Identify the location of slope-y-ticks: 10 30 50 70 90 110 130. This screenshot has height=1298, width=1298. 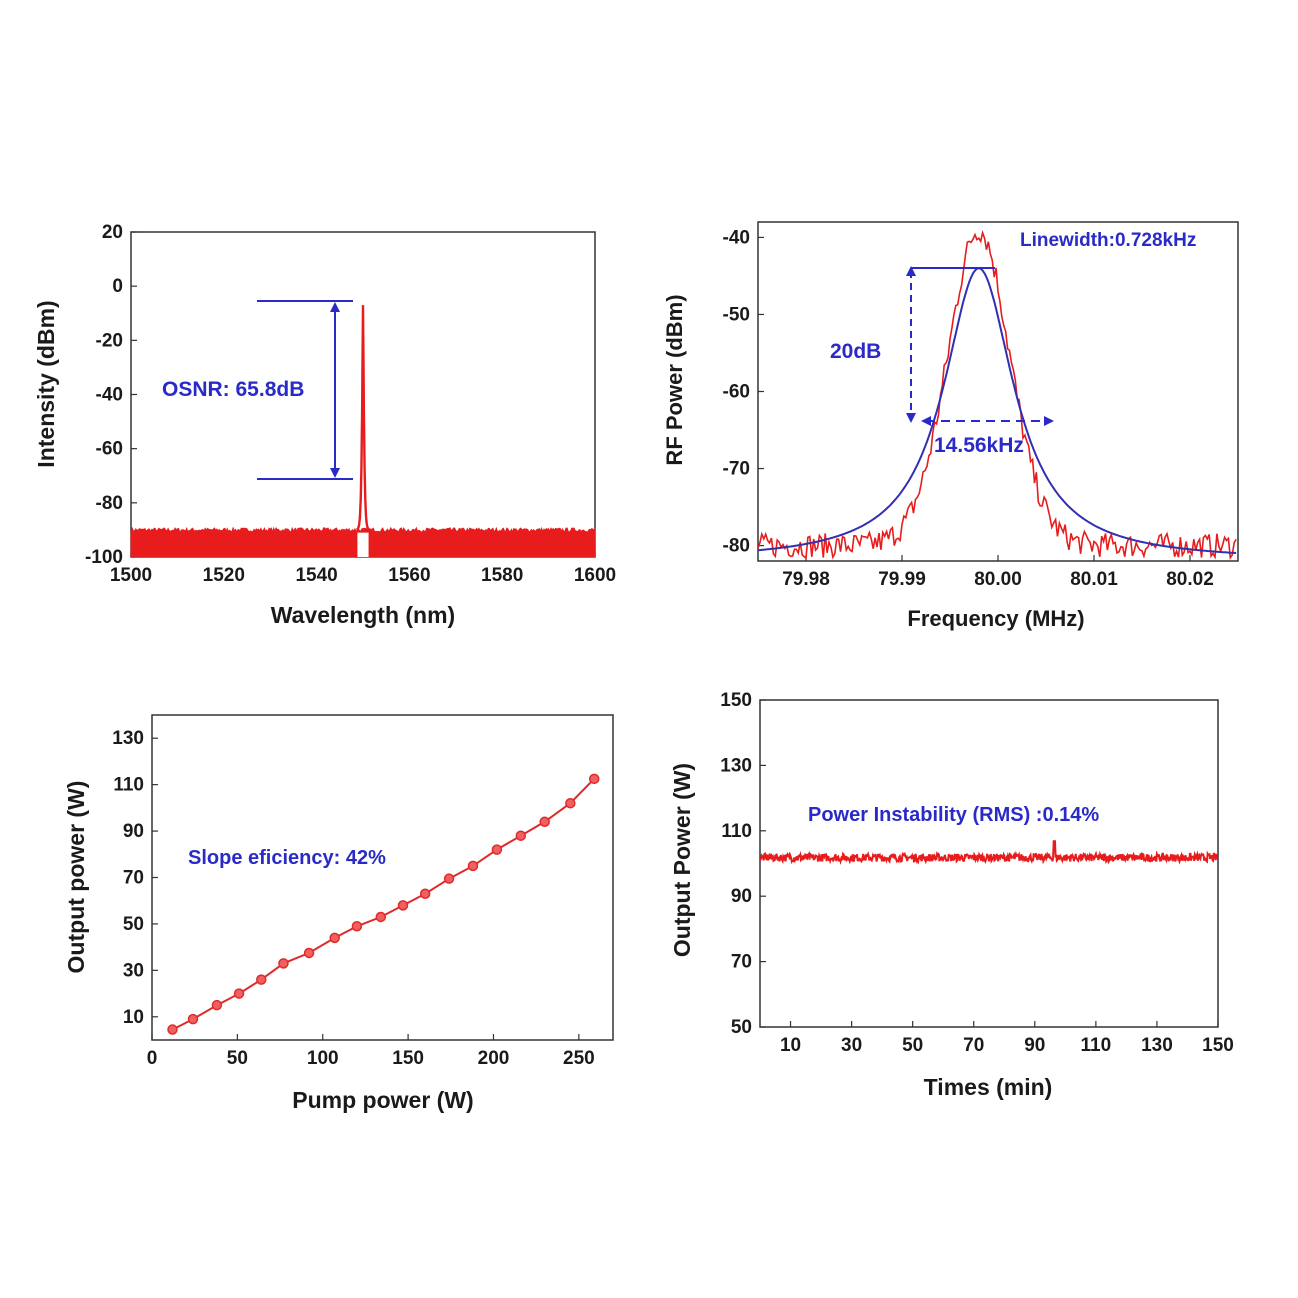
(135, 878).